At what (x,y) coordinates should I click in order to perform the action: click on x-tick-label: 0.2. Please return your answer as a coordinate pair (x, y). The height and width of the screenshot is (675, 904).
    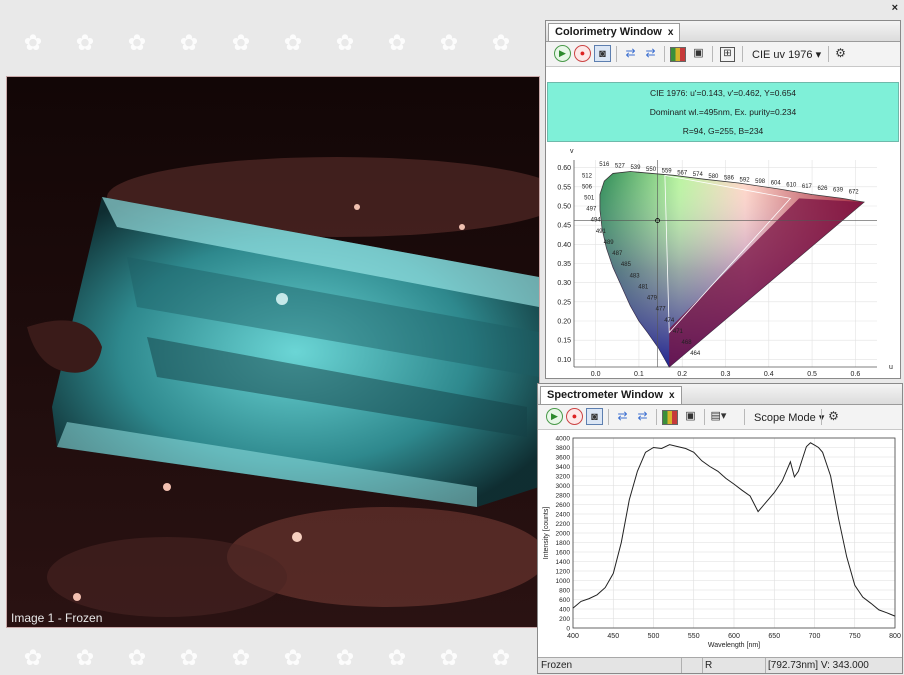
    Looking at the image, I should click on (682, 374).